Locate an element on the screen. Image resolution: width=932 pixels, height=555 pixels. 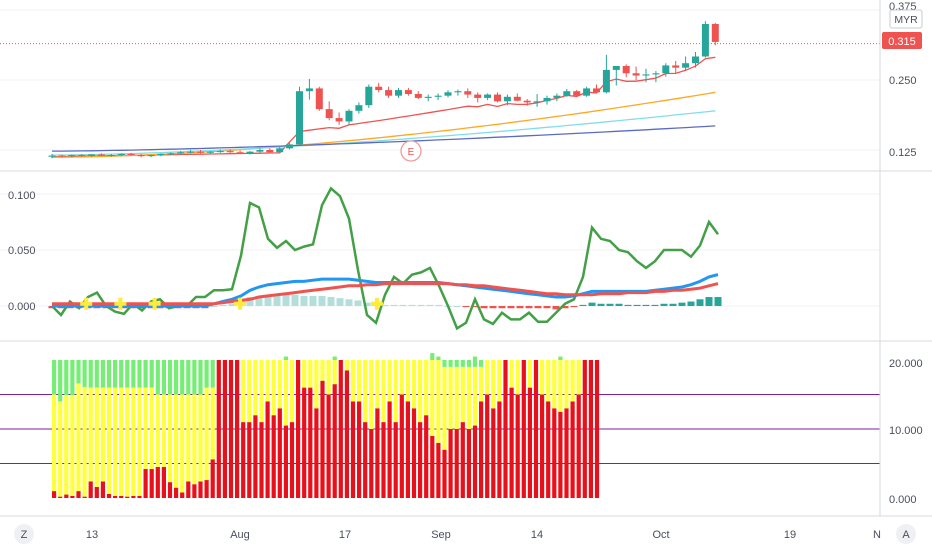
x-tick-label: 13 is located at coordinates (92, 535).